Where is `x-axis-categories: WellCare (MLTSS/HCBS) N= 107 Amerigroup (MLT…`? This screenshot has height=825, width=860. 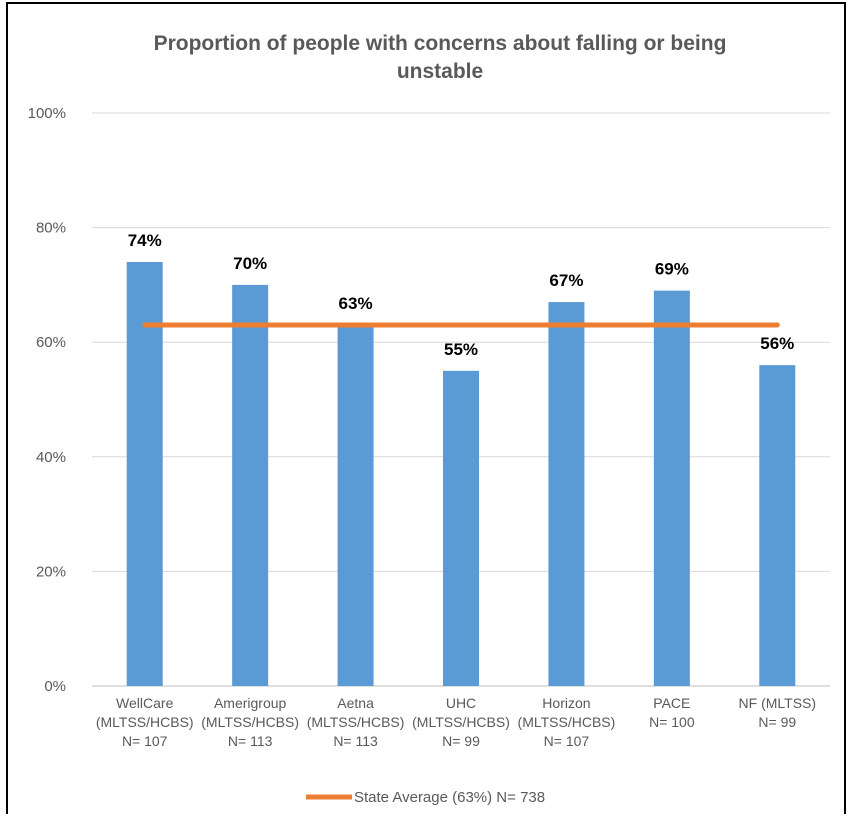 x-axis-categories: WellCare (MLTSS/HCBS) N= 107 Amerigroup (MLT… is located at coordinates (456, 722).